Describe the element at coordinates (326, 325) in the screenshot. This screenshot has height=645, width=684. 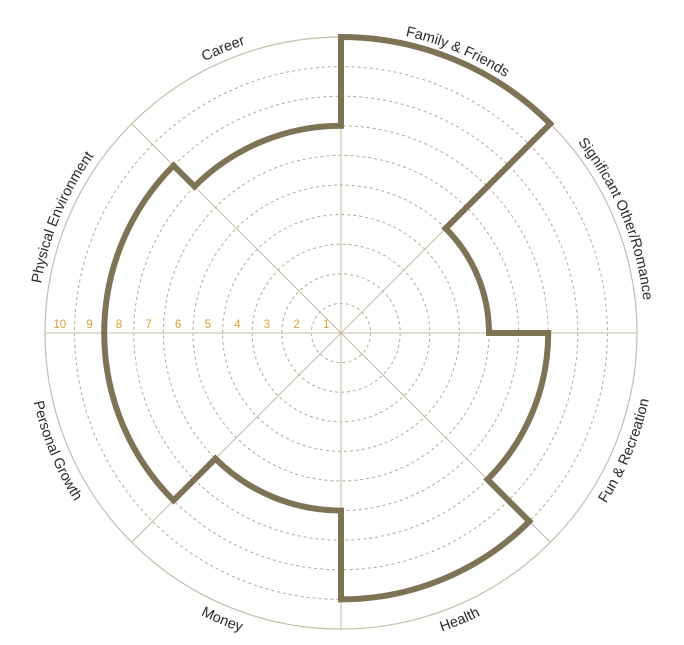
I see `scale-tick-label: 1` at that location.